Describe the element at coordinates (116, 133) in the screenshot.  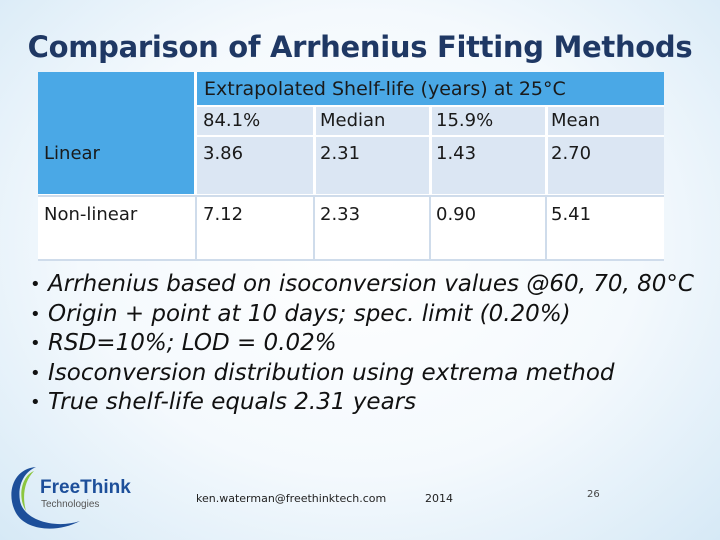
I see `table-corner-cell` at that location.